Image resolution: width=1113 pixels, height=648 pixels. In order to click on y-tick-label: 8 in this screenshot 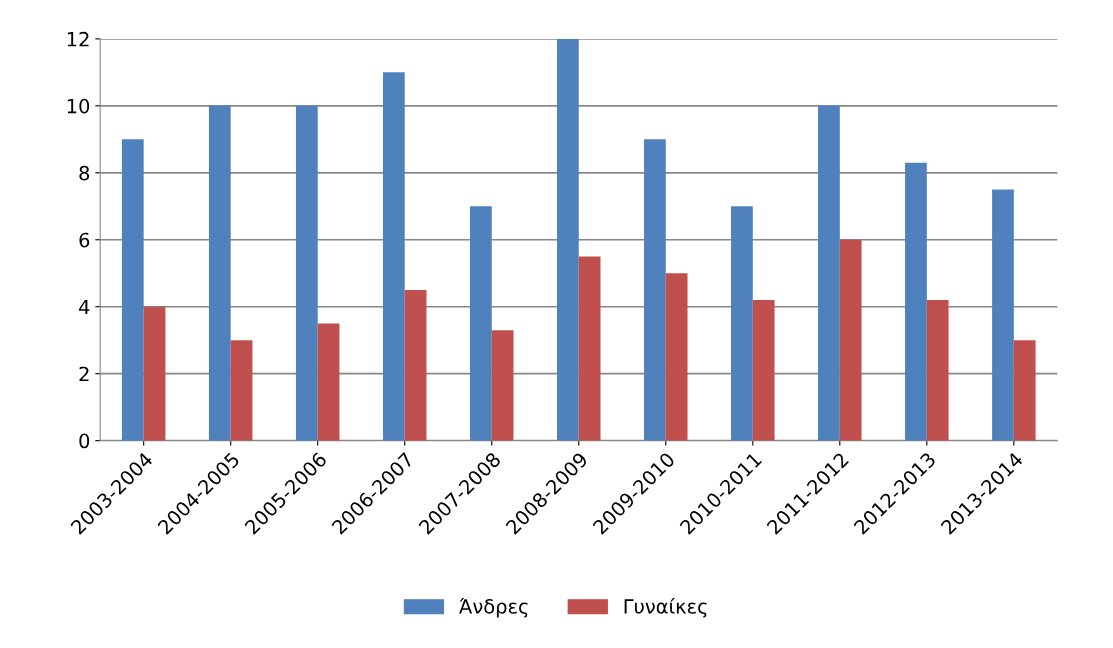, I will do `click(84, 173)`.